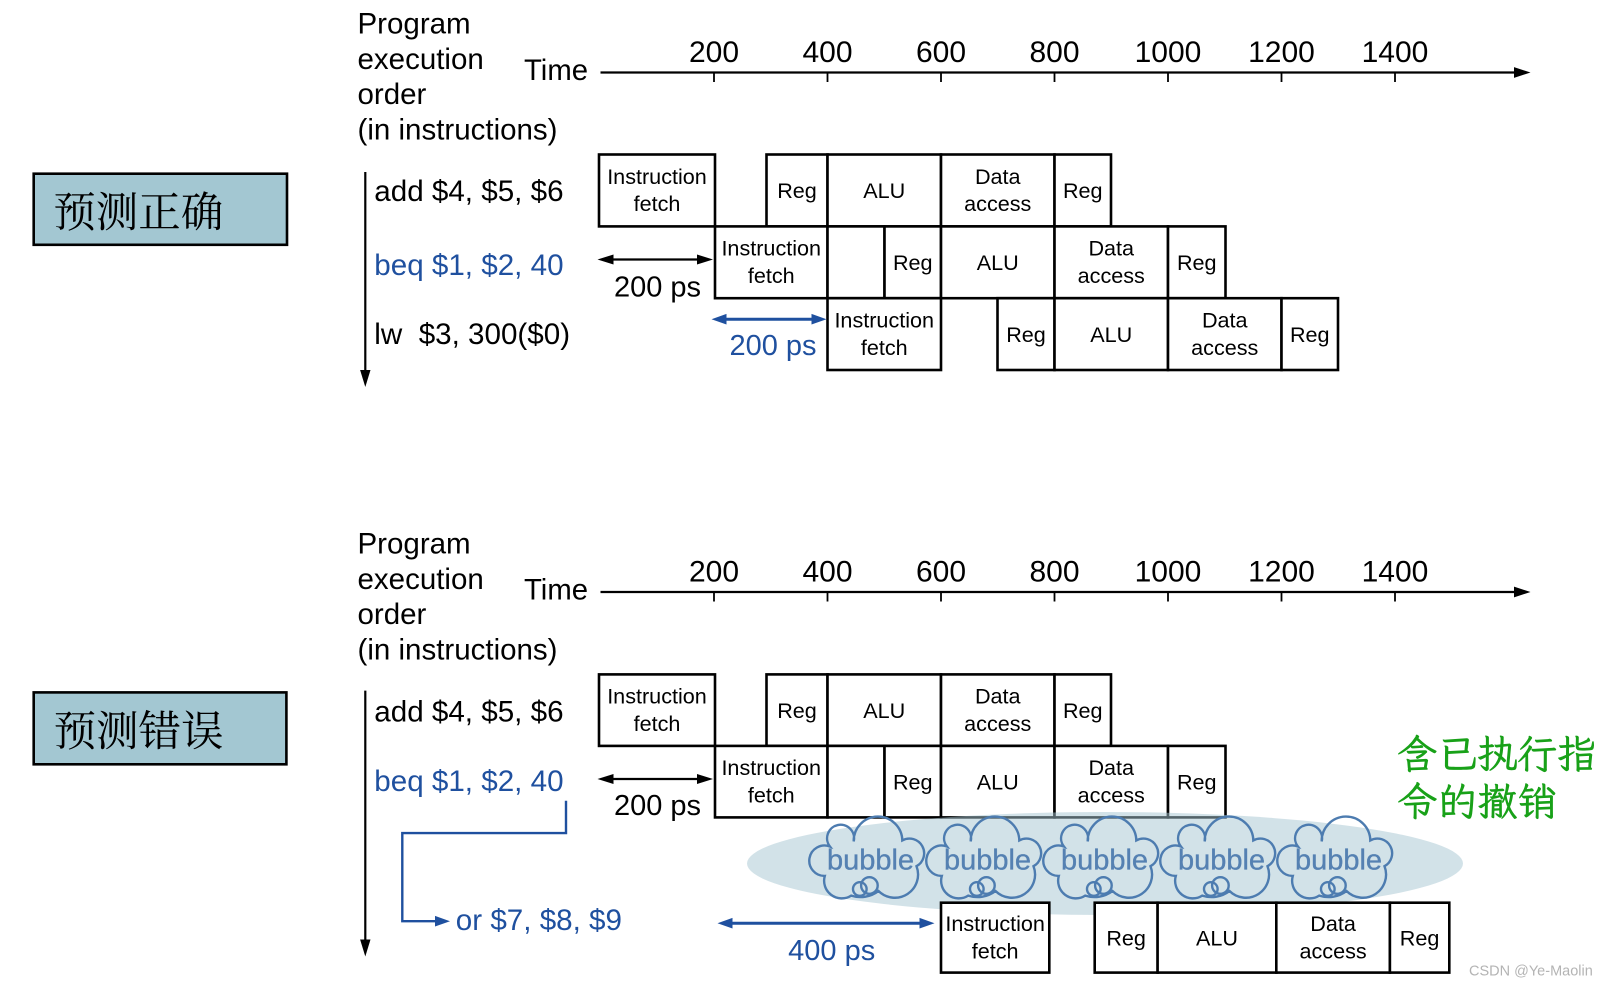 The image size is (1603, 987). I want to click on svg-text: 400 ps, so click(831, 951).